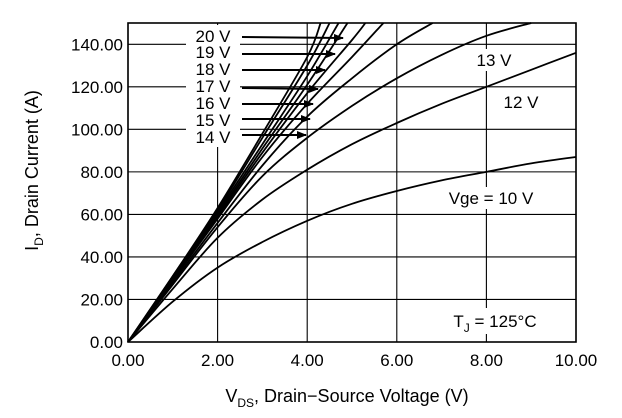 The width and height of the screenshot is (622, 418). I want to click on annotation-main: T, so click(458, 321).